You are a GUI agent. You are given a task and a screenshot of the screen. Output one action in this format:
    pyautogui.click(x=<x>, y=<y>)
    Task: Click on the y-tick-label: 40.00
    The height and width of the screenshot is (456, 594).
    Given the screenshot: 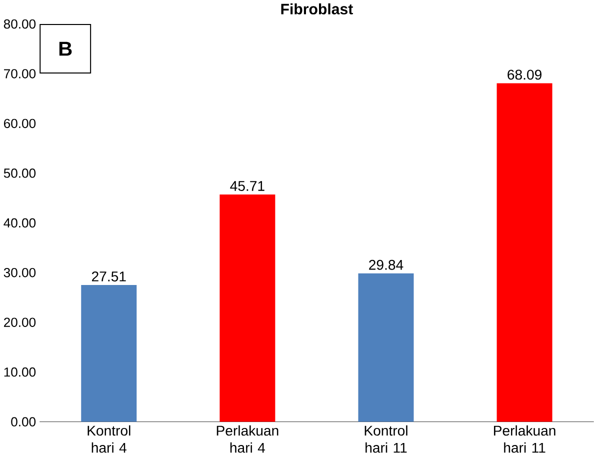 What is the action you would take?
    pyautogui.click(x=20, y=223)
    